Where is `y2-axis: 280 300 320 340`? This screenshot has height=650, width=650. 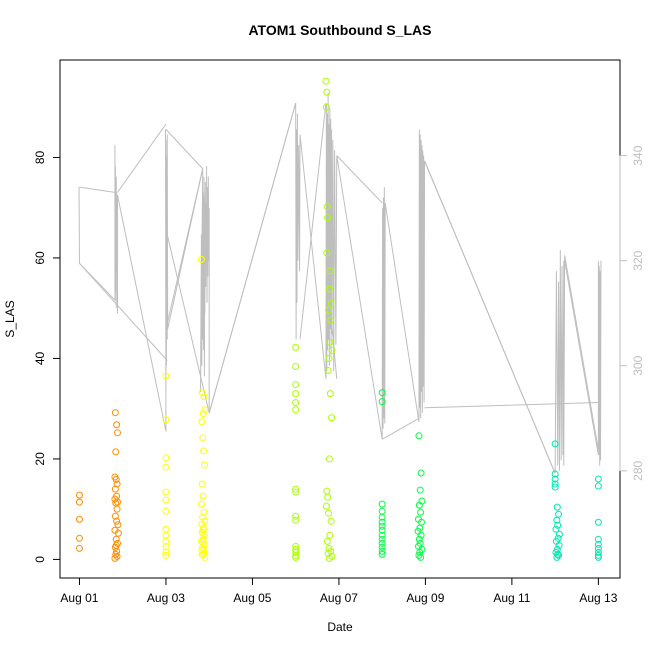 y2-axis: 280 300 320 340 is located at coordinates (632, 313).